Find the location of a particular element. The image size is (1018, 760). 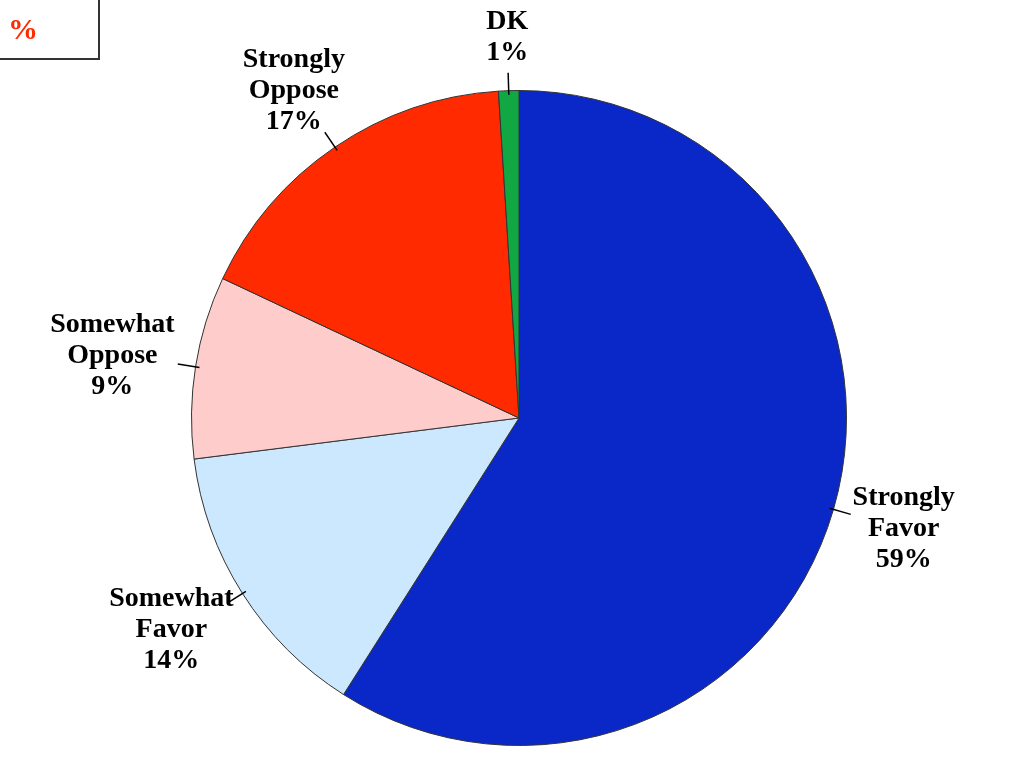

slice-label: Somewhat Oppose is located at coordinates (113, 338).